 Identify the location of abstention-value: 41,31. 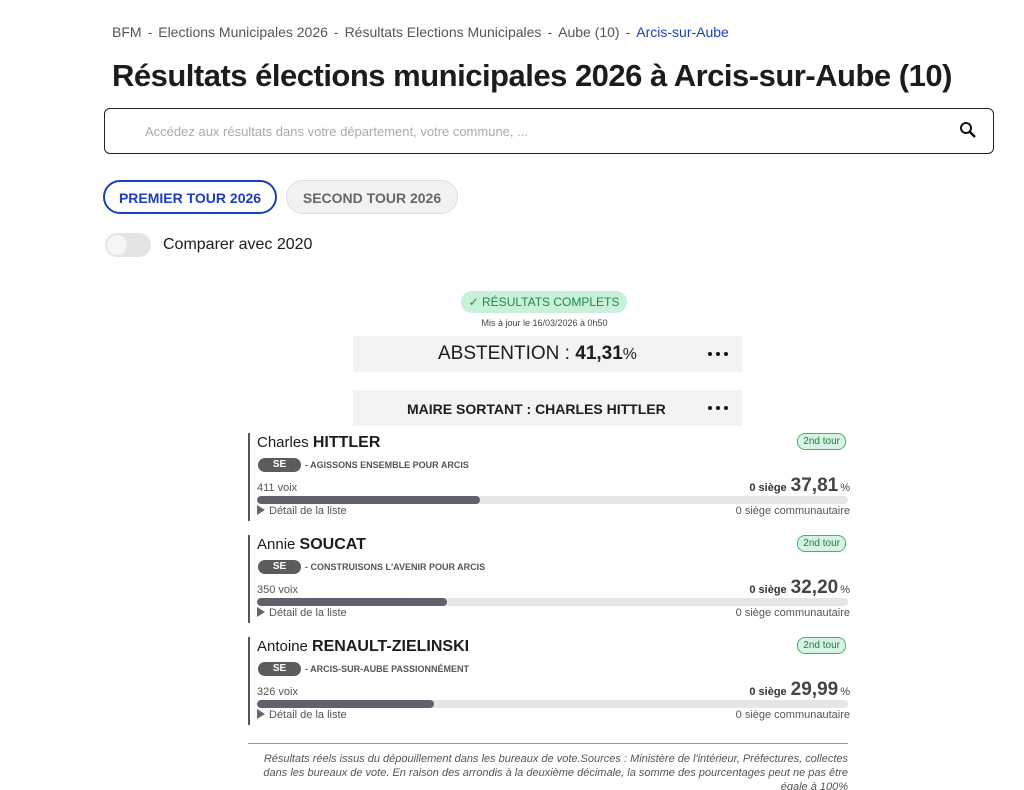
(599, 353).